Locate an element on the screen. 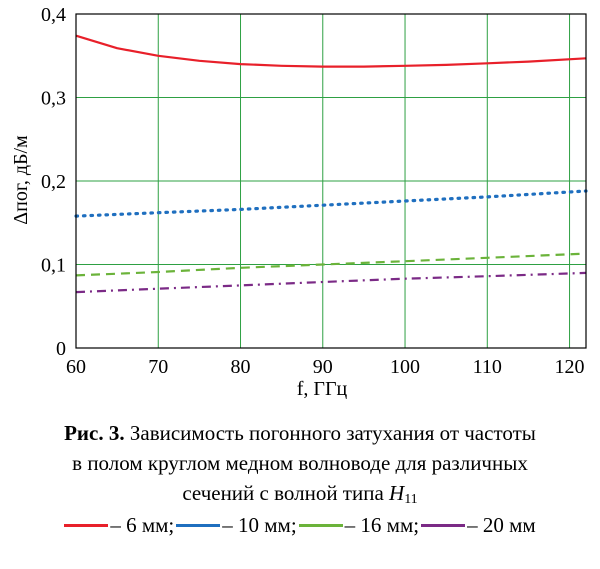  caption-mode-symbol: H is located at coordinates (397, 493).